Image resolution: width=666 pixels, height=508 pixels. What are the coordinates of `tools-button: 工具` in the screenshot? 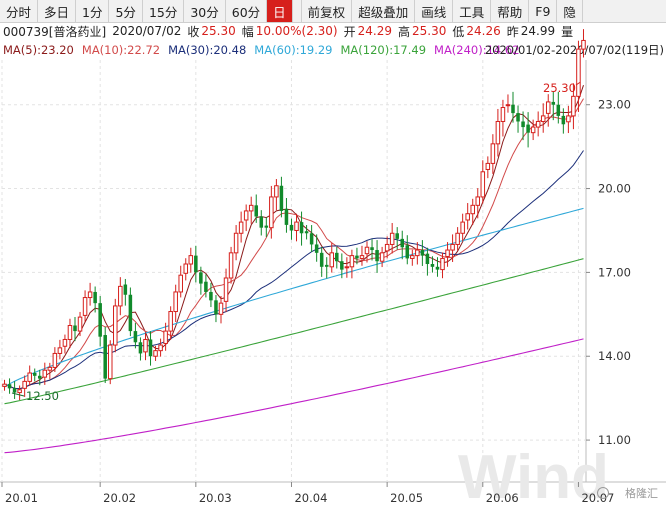 It's located at (472, 11).